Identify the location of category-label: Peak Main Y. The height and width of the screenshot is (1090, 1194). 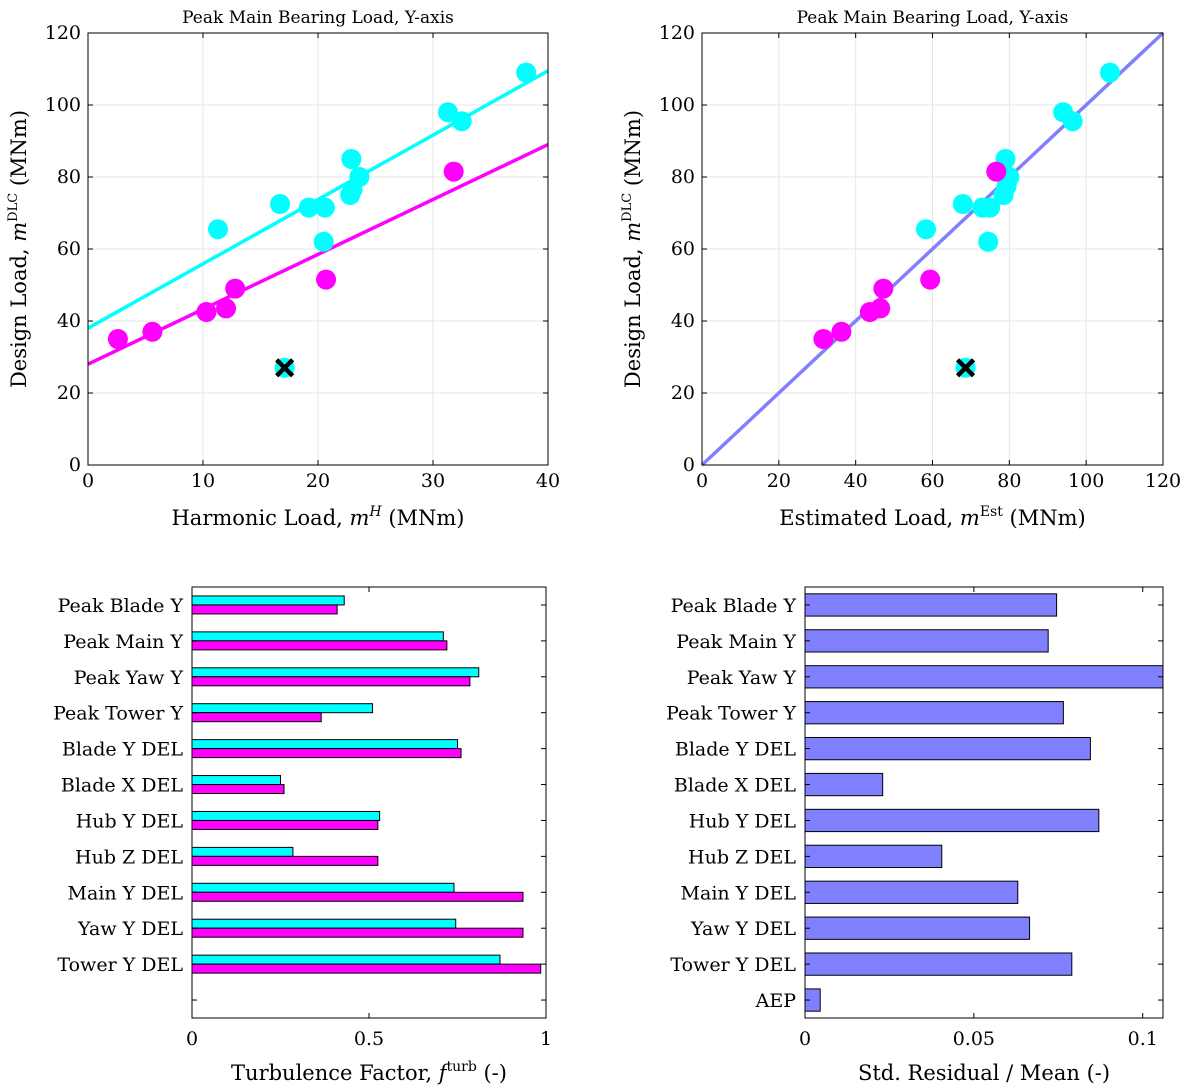
(123, 642).